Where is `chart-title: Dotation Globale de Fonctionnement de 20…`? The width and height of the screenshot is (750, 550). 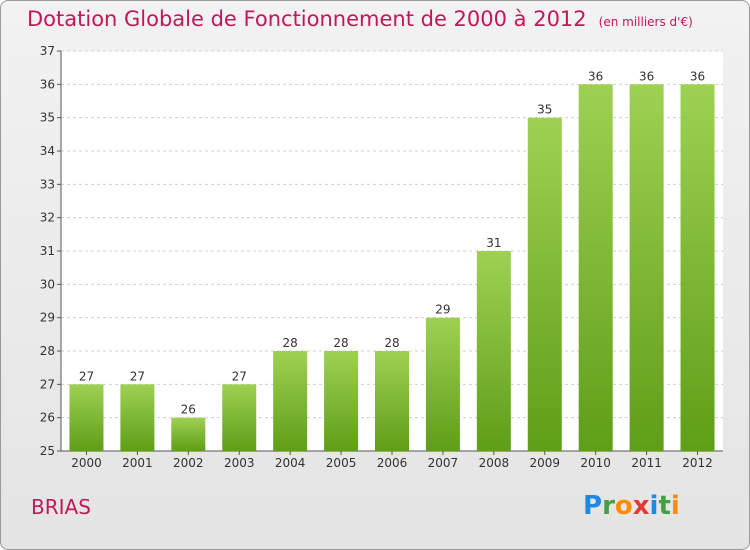 chart-title: Dotation Globale de Fonctionnement de 20… is located at coordinates (360, 19).